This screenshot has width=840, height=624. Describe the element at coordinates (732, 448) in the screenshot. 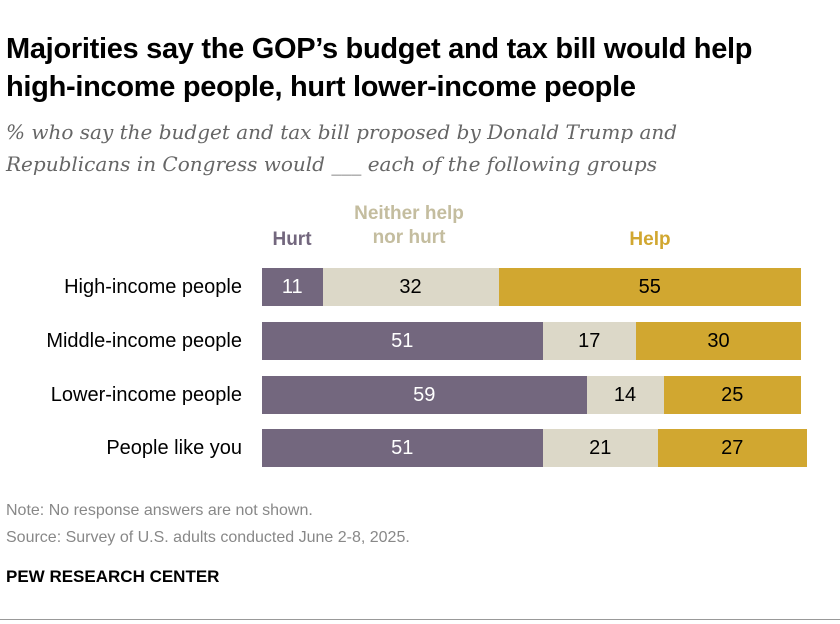

I see `bar-segment-help: 27` at that location.